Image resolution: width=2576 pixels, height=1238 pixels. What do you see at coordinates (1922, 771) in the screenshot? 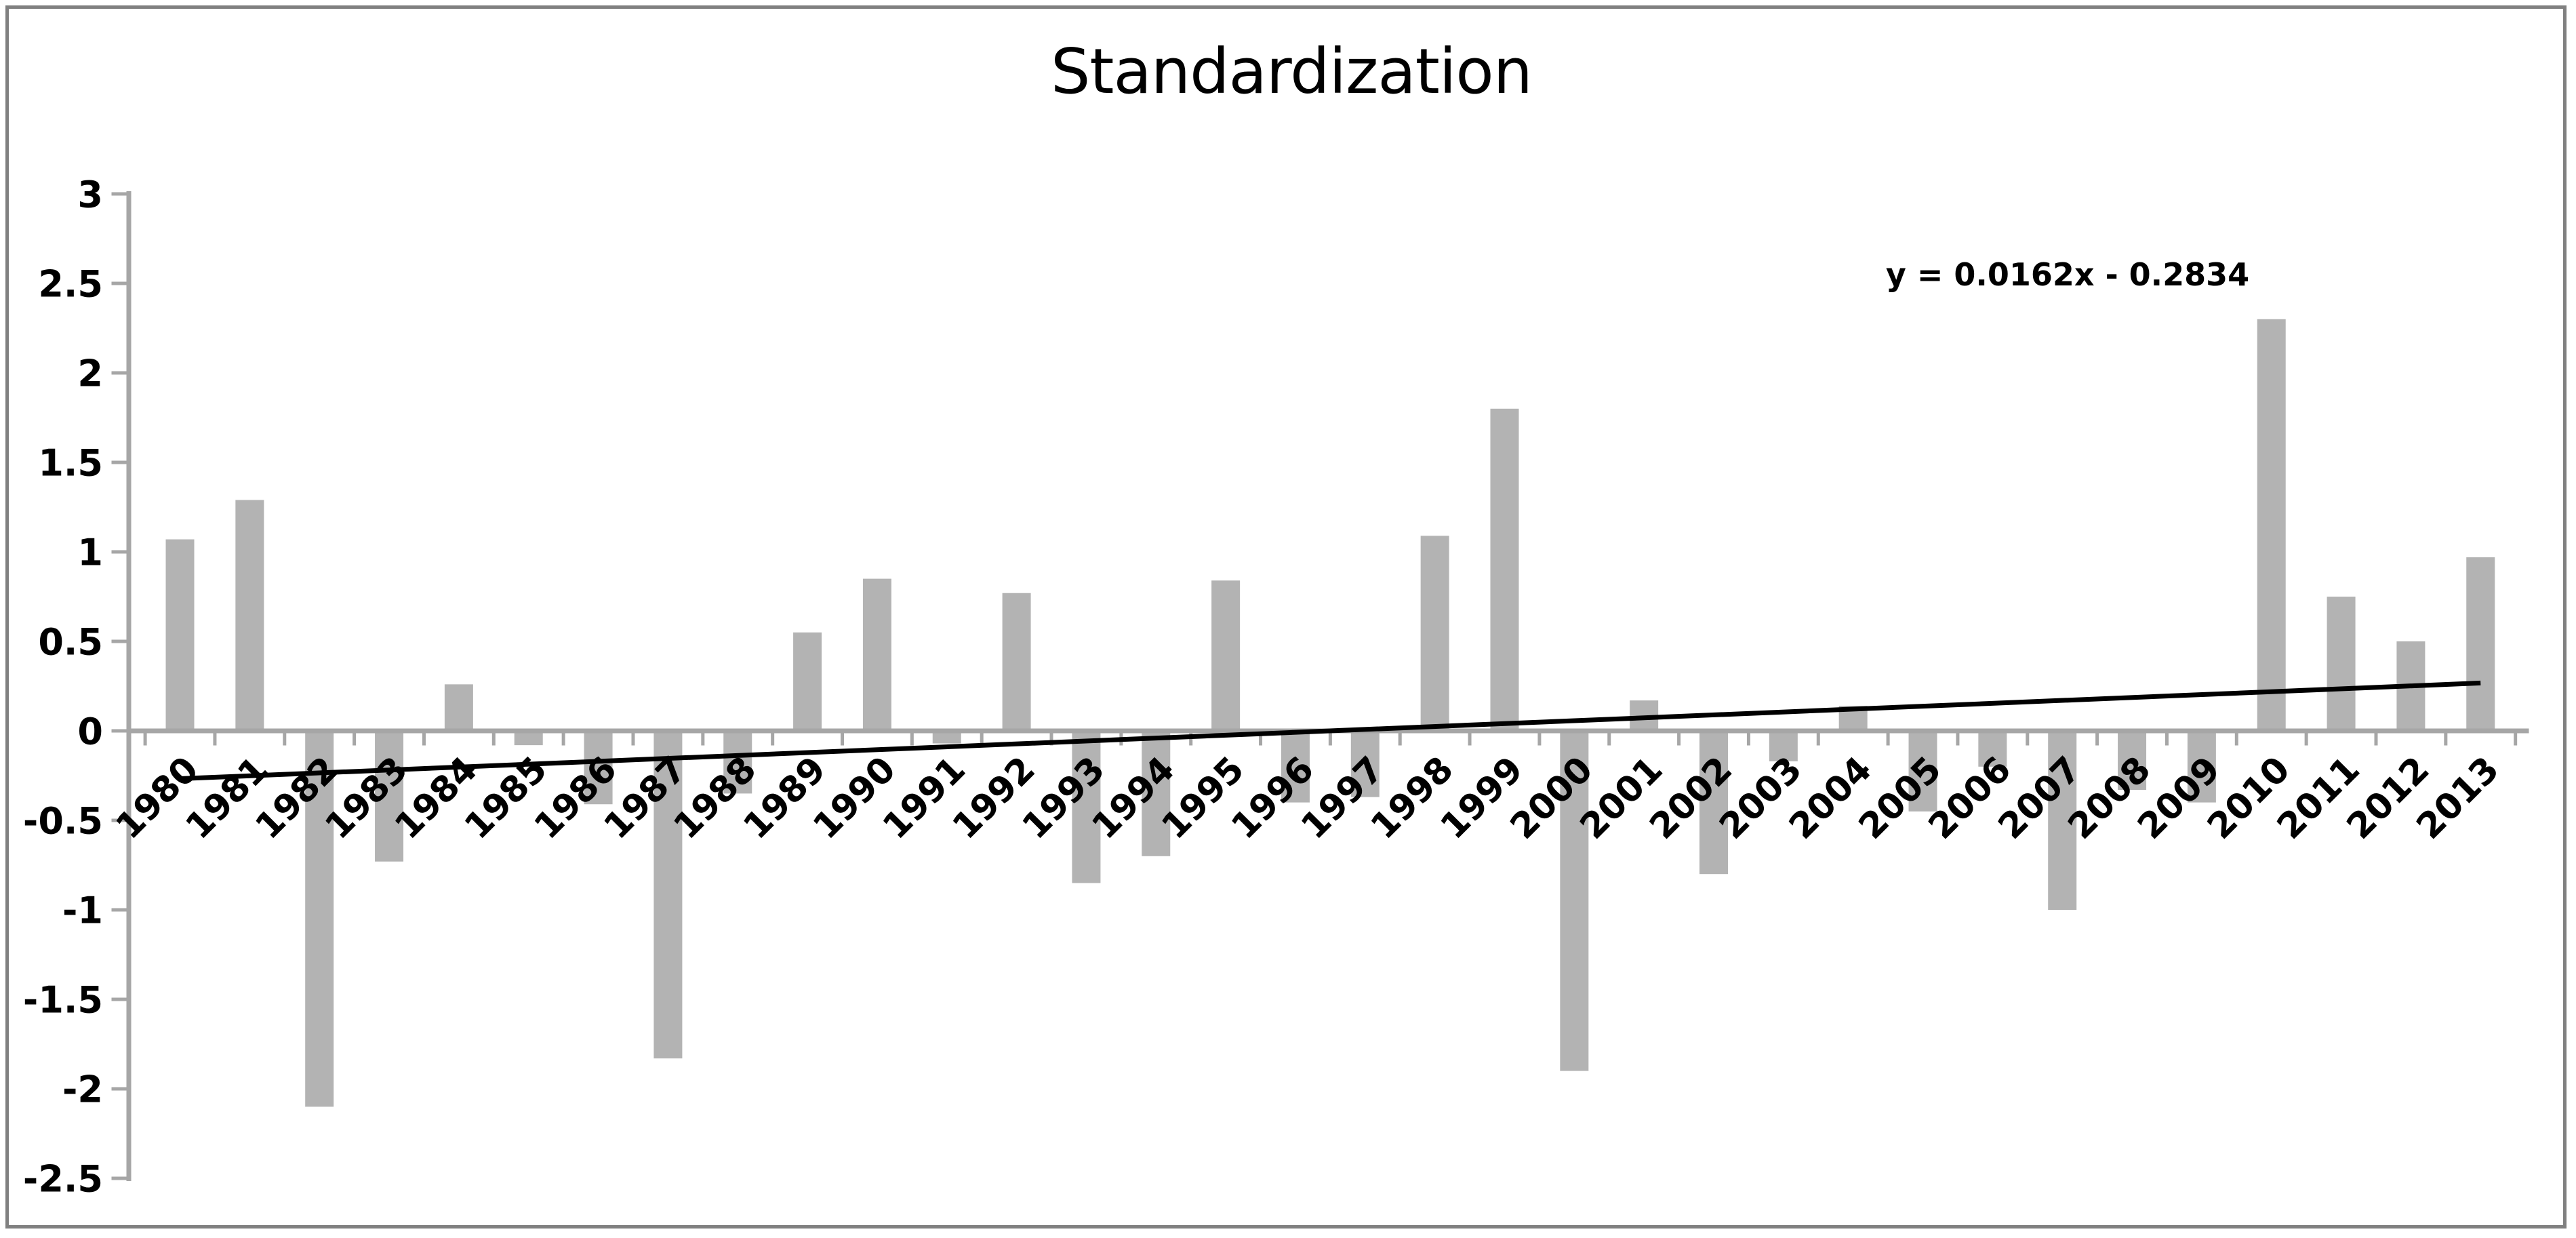
I see `bar-2005` at bounding box center [1922, 771].